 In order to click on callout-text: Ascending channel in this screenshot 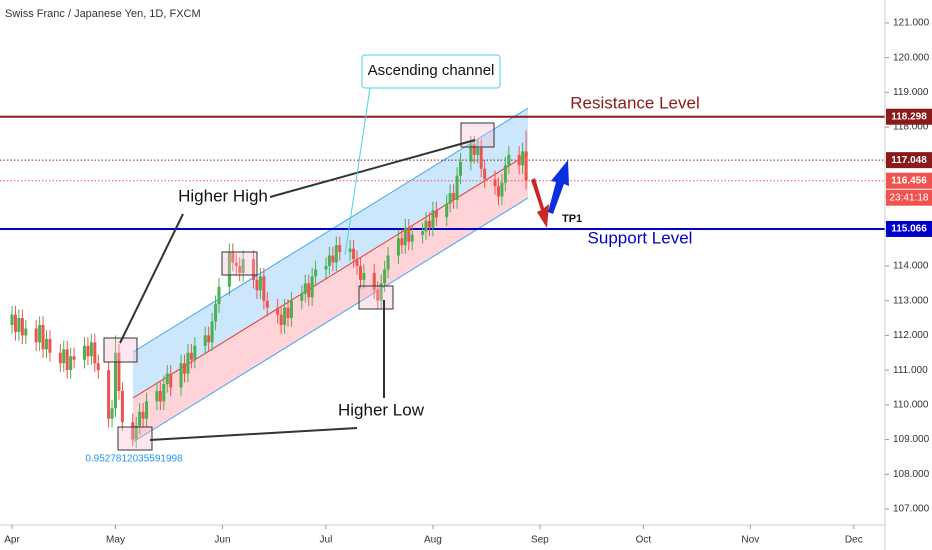, I will do `click(431, 70)`.